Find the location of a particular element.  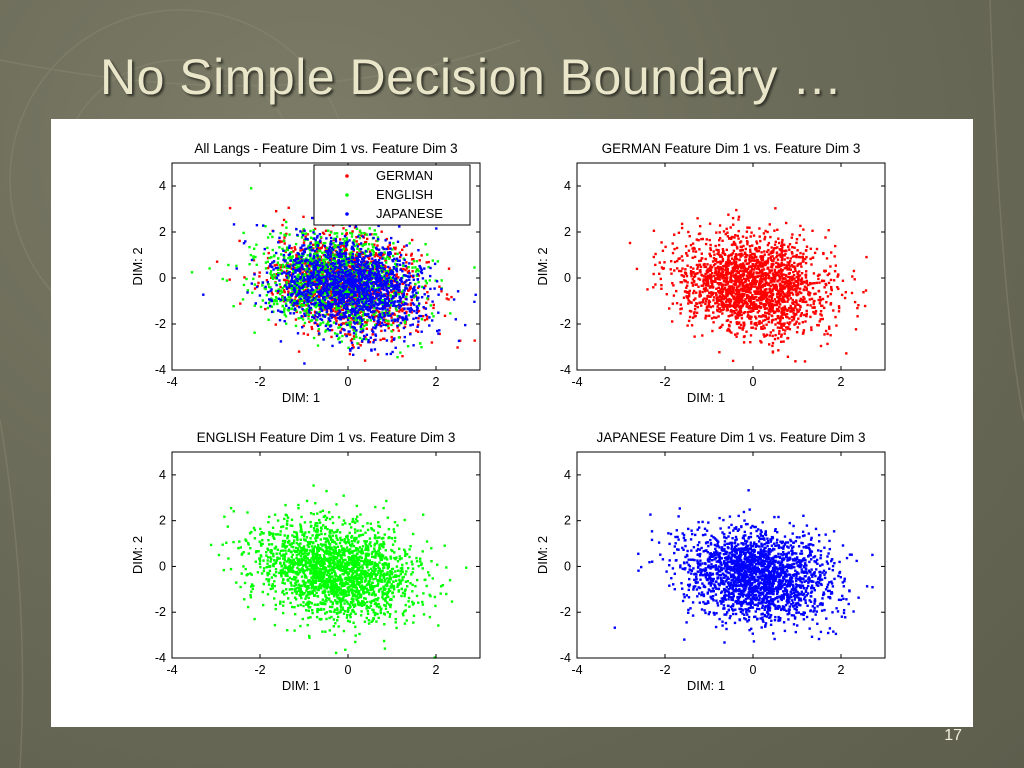

y-tick-label: -2 is located at coordinates (160, 324).